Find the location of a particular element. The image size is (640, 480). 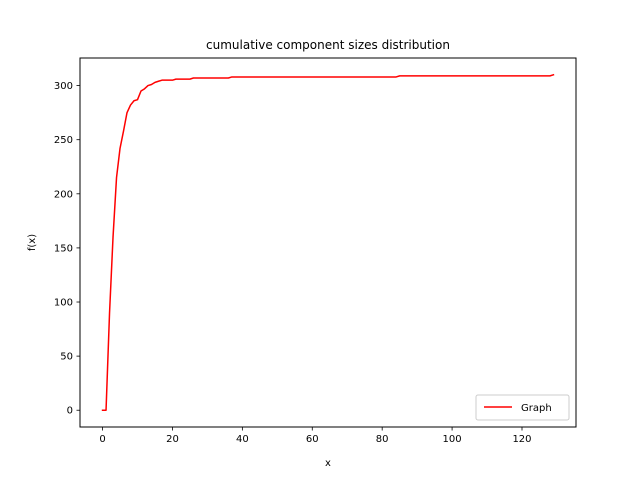

x-tick-label: 120 is located at coordinates (521, 439).